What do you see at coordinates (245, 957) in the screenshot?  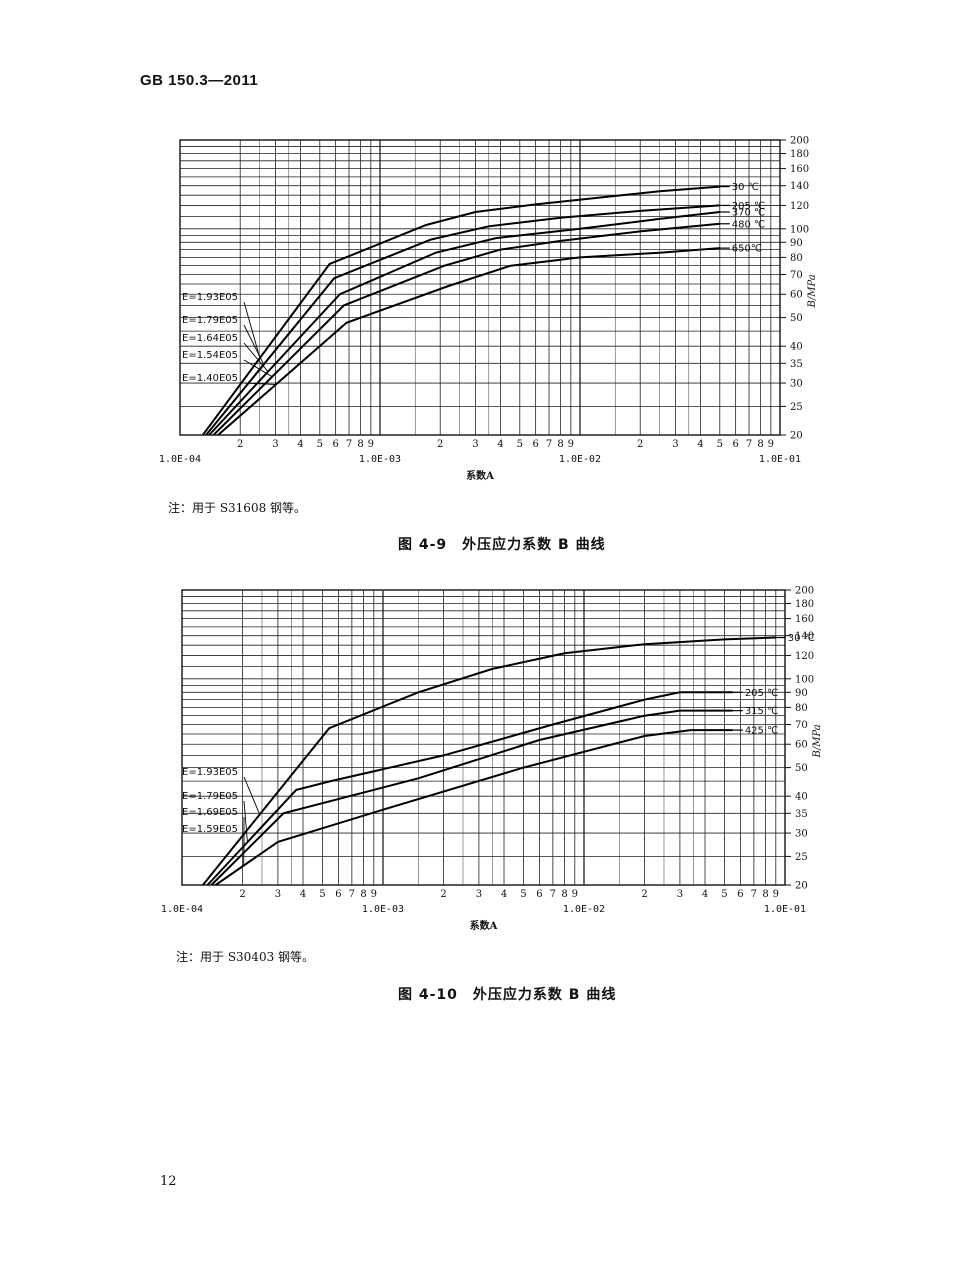 I see `figure-note: 注：用于 S30403 钢等。` at bounding box center [245, 957].